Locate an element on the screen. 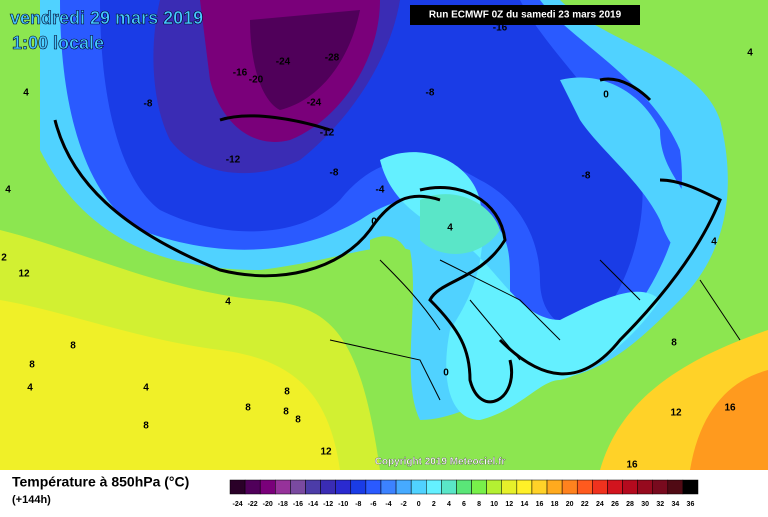  scale-label: -4 is located at coordinates (388, 504).